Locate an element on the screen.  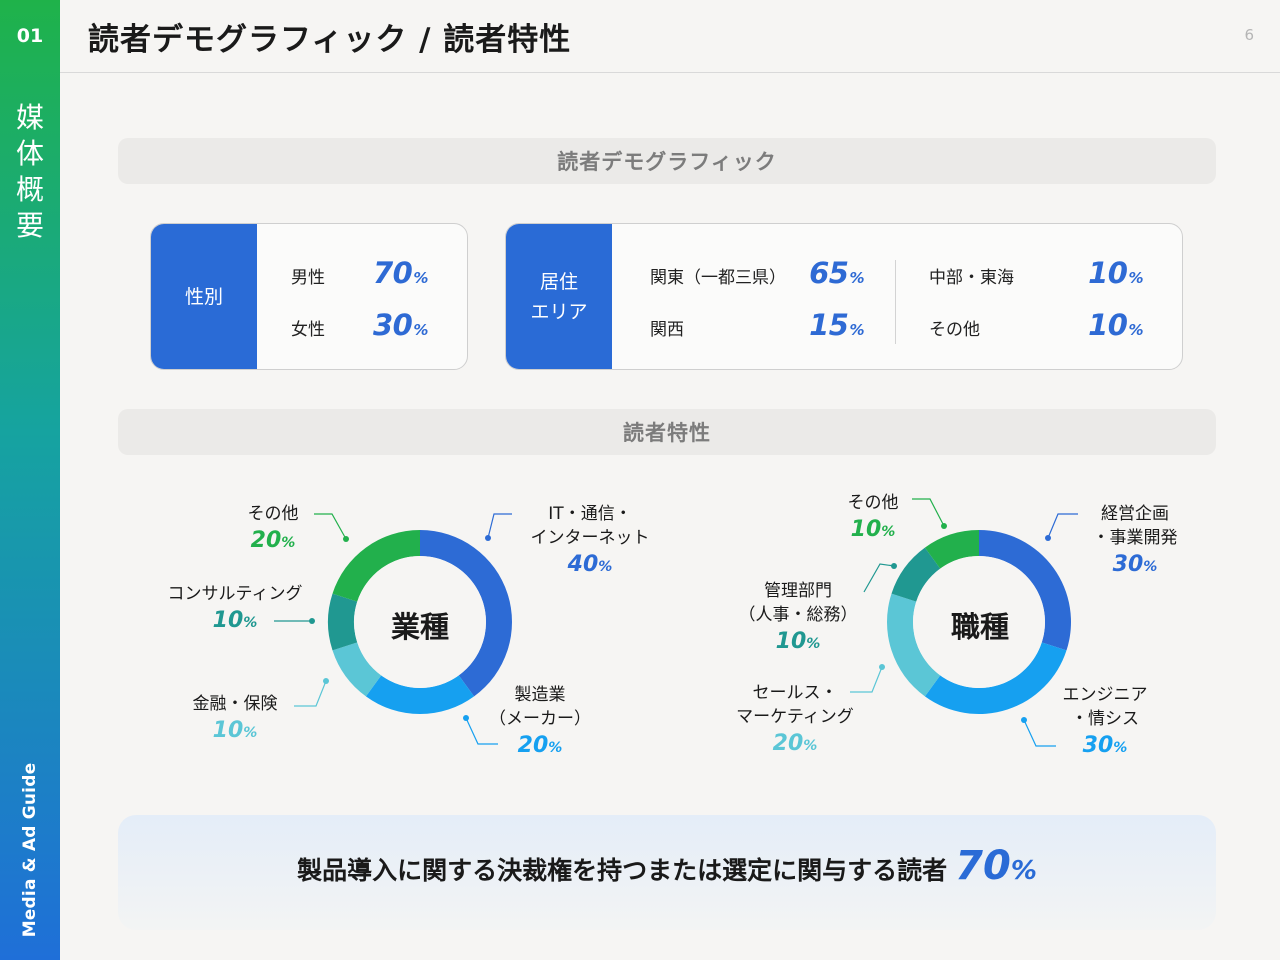
residence-row: その他 10% is located at coordinates (1036, 325).